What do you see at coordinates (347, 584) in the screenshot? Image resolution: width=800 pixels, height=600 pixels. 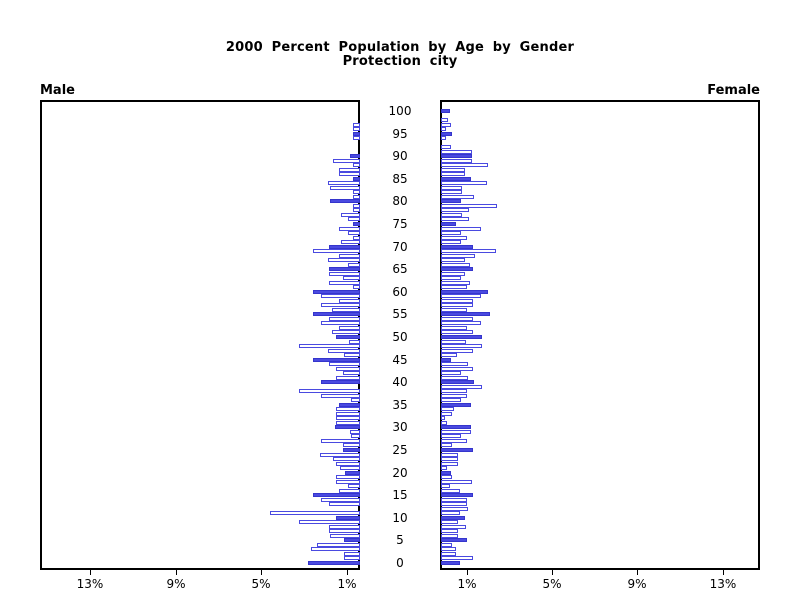 I see `x-axis-label-male-1: 1%` at bounding box center [347, 584].